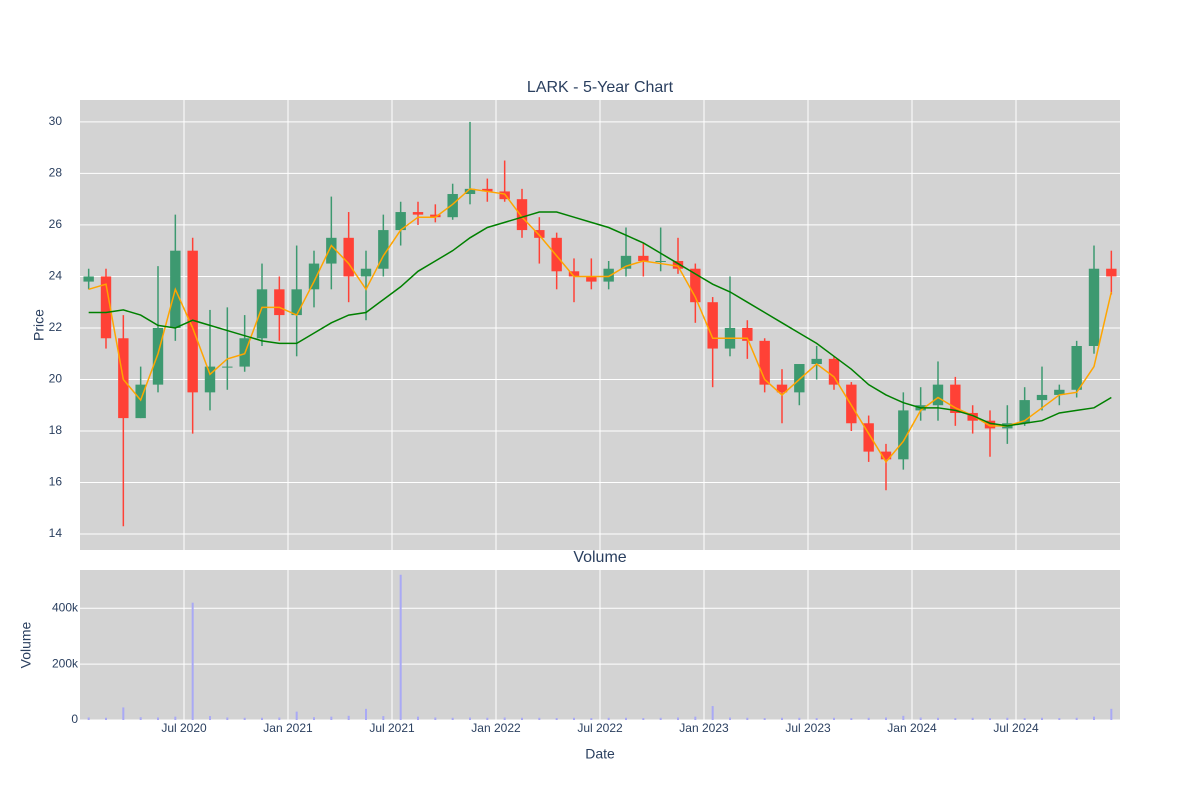 This screenshot has height=800, width=1200. Describe the element at coordinates (184, 728) in the screenshot. I see `x-tick-label: Jul 2020` at that location.